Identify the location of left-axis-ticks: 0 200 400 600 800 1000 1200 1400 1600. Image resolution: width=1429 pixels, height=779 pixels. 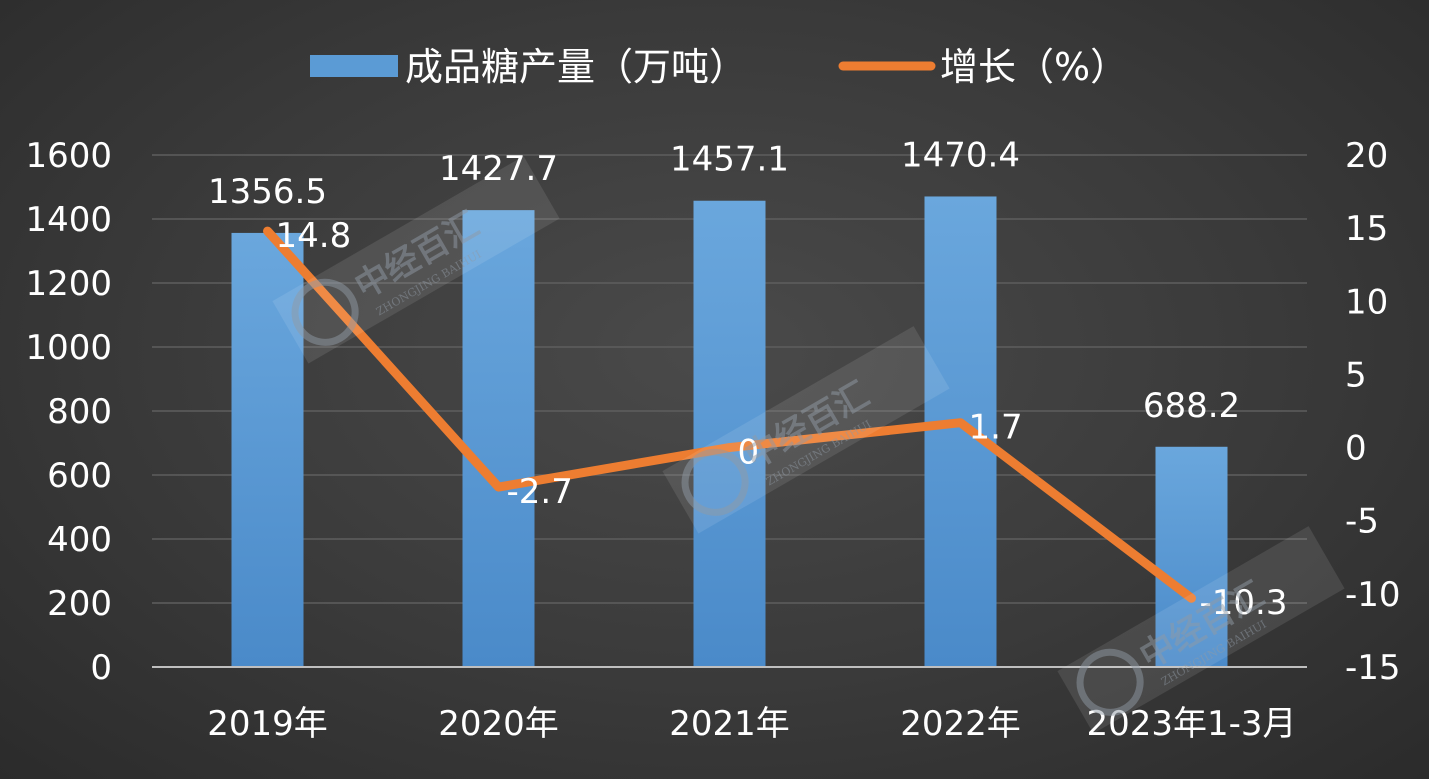
(68, 412).